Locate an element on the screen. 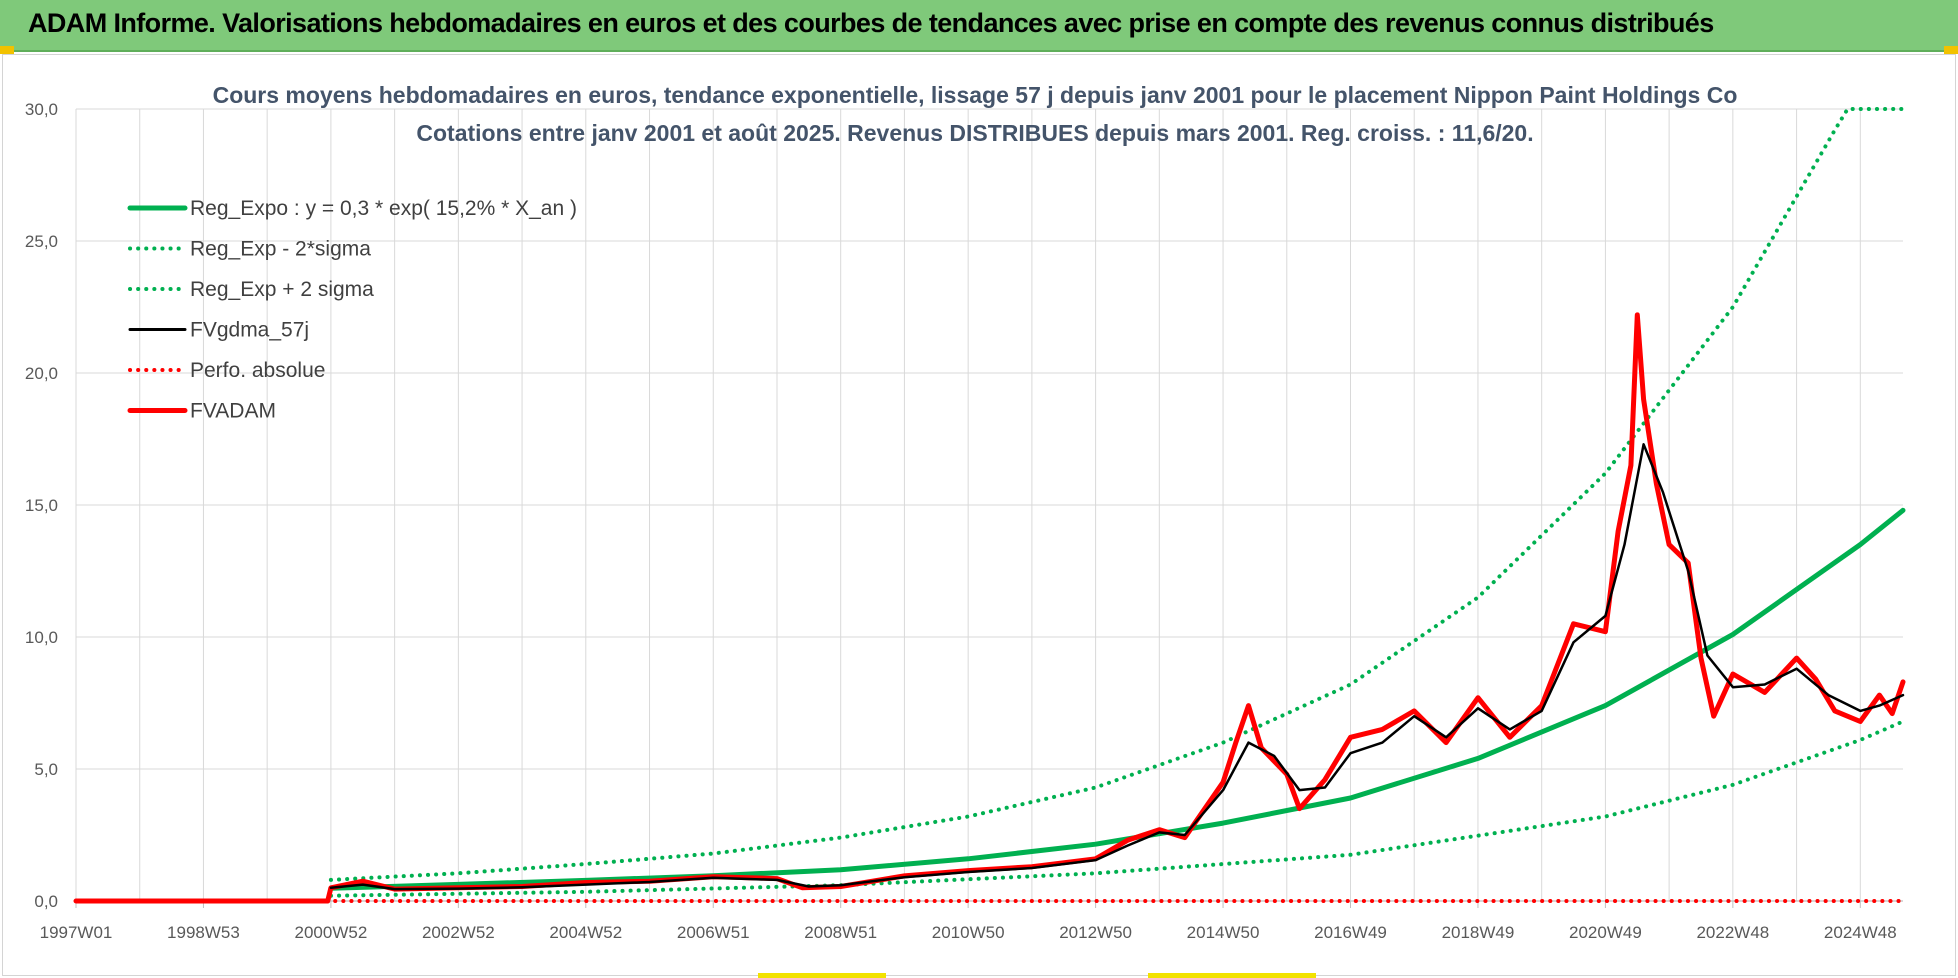 Image resolution: width=1958 pixels, height=978 pixels. x-tick-label: 2018W49 is located at coordinates (1478, 932).